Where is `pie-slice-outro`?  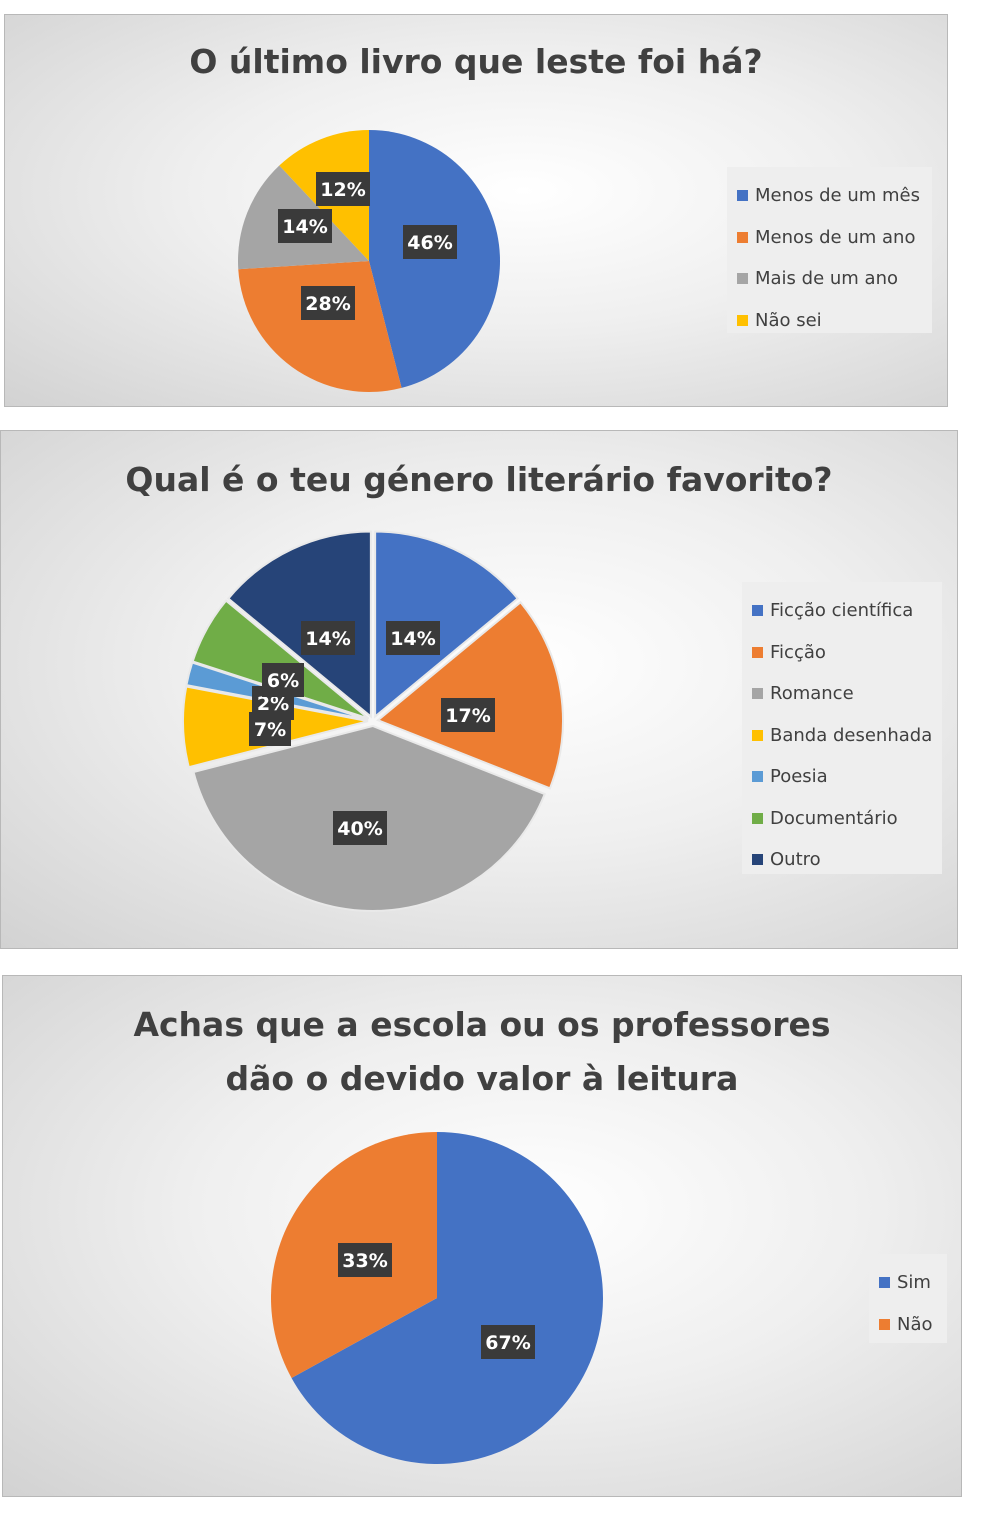
pie-slice-outro is located at coordinates (299, 624).